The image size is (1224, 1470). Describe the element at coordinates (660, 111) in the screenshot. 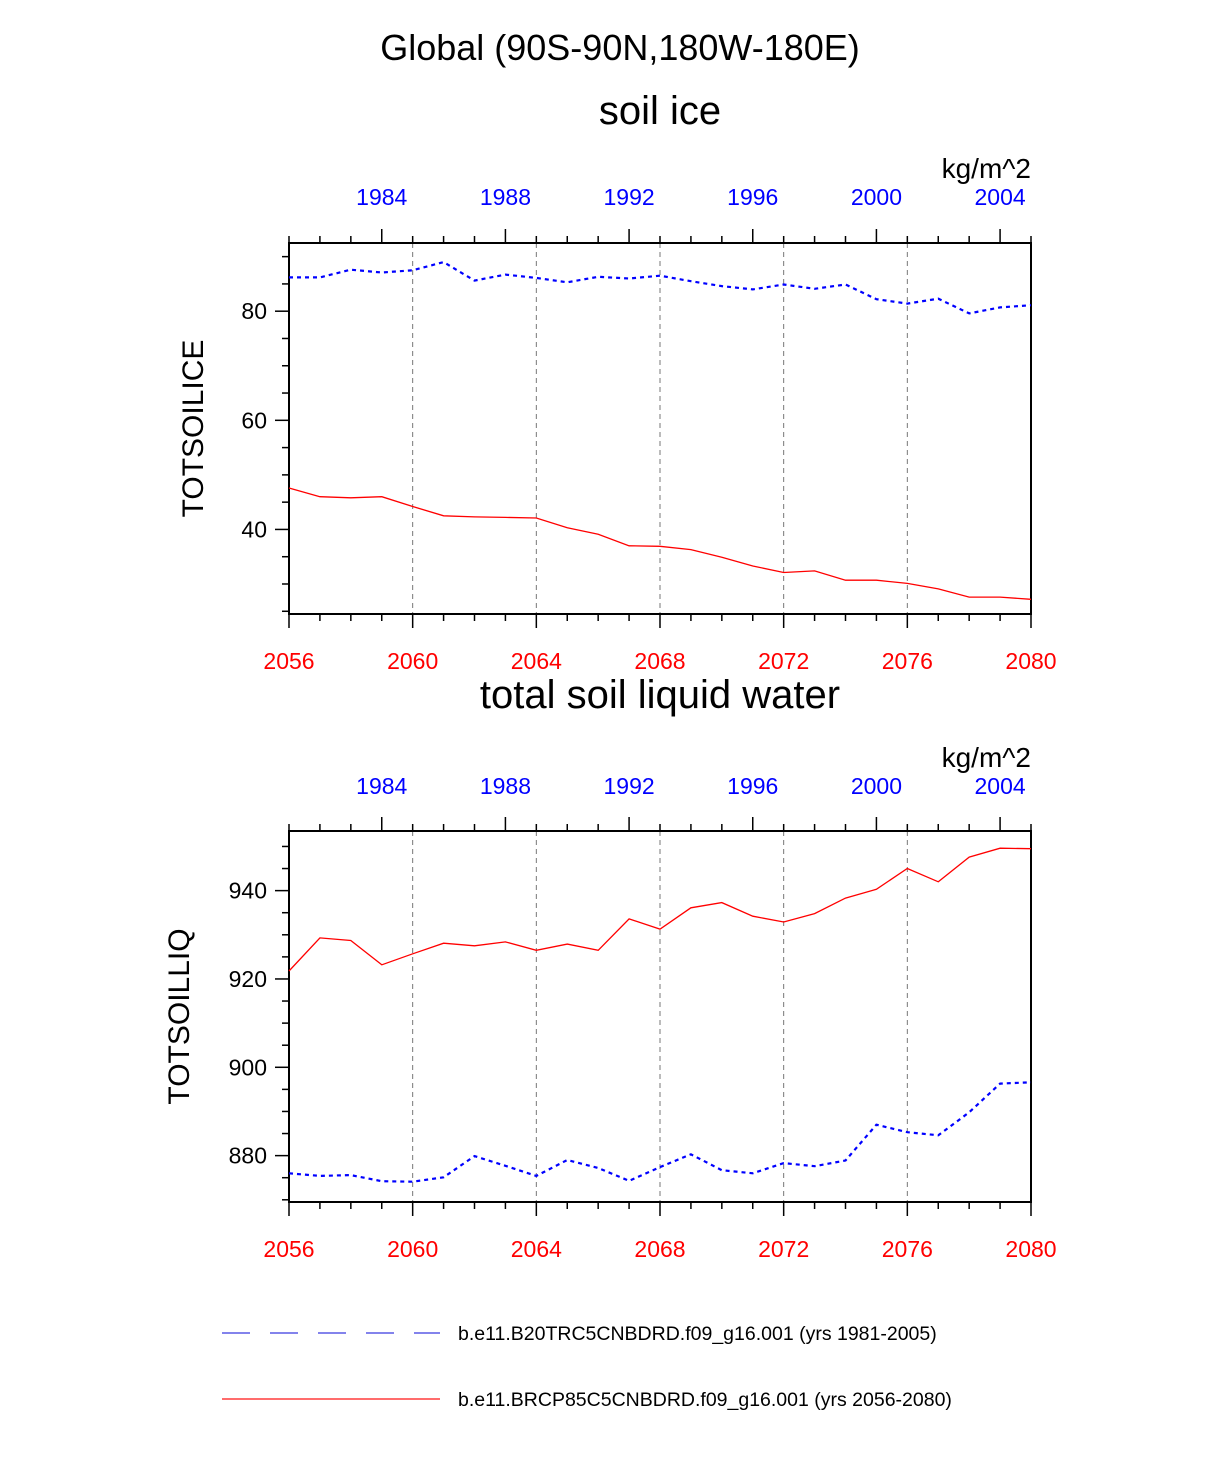

I see `chart-title: soil ice` at that location.